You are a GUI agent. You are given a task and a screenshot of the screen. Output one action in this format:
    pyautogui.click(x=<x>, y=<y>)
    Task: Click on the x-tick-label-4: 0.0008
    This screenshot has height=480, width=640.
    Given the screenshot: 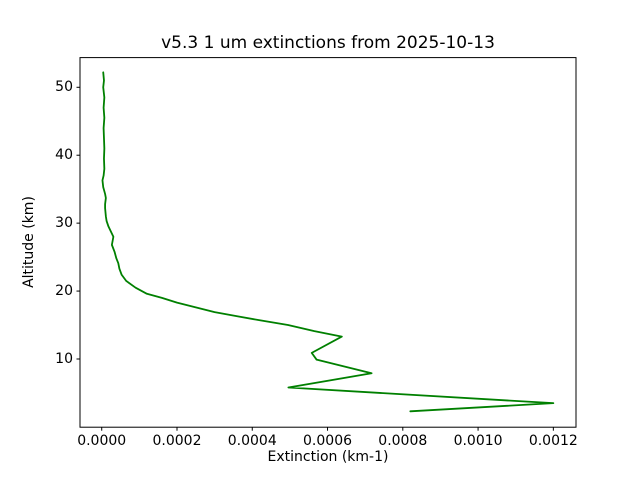 What is the action you would take?
    pyautogui.click(x=403, y=441)
    